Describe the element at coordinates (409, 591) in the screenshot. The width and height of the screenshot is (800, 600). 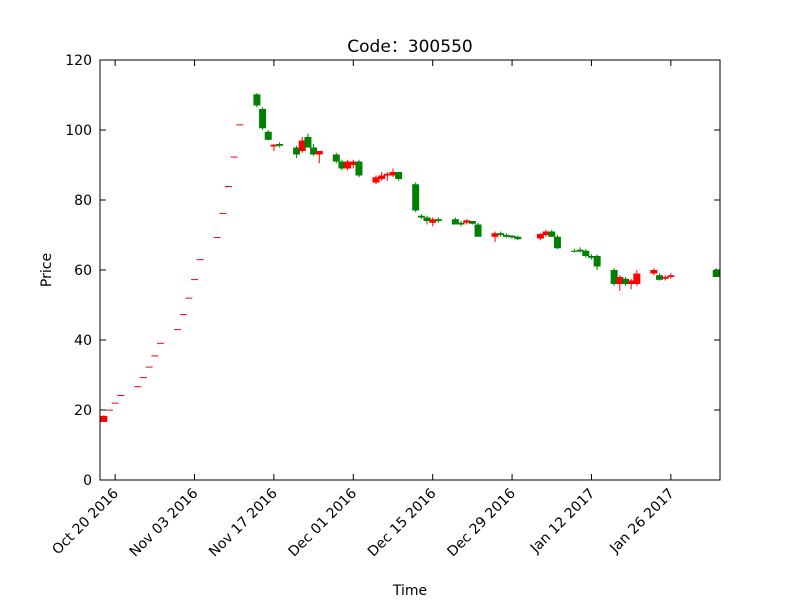
I see `x-axis-label: Time` at that location.